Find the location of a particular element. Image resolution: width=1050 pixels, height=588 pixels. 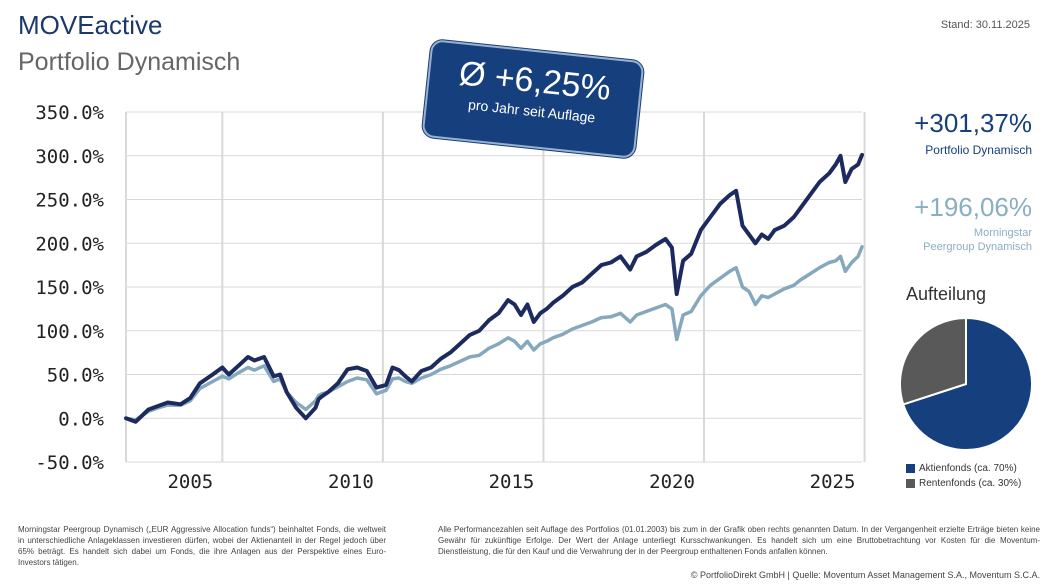

portfolio-return-value: +301,37% is located at coordinates (973, 123).